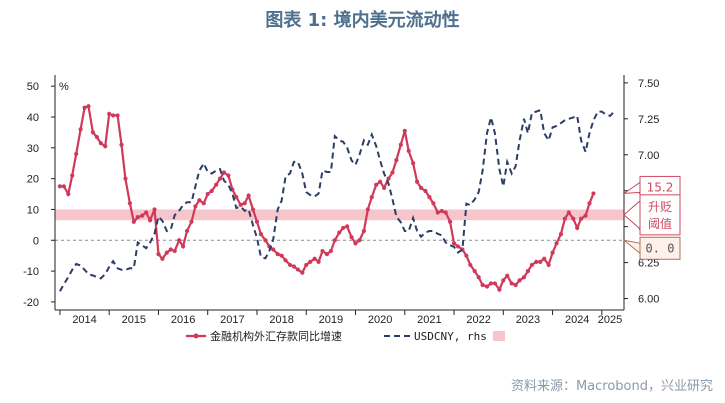 The height and width of the screenshot is (403, 725). Describe the element at coordinates (450, 336) in the screenshot. I see `legend-label-usdcny: USDCNY, rhs` at that location.